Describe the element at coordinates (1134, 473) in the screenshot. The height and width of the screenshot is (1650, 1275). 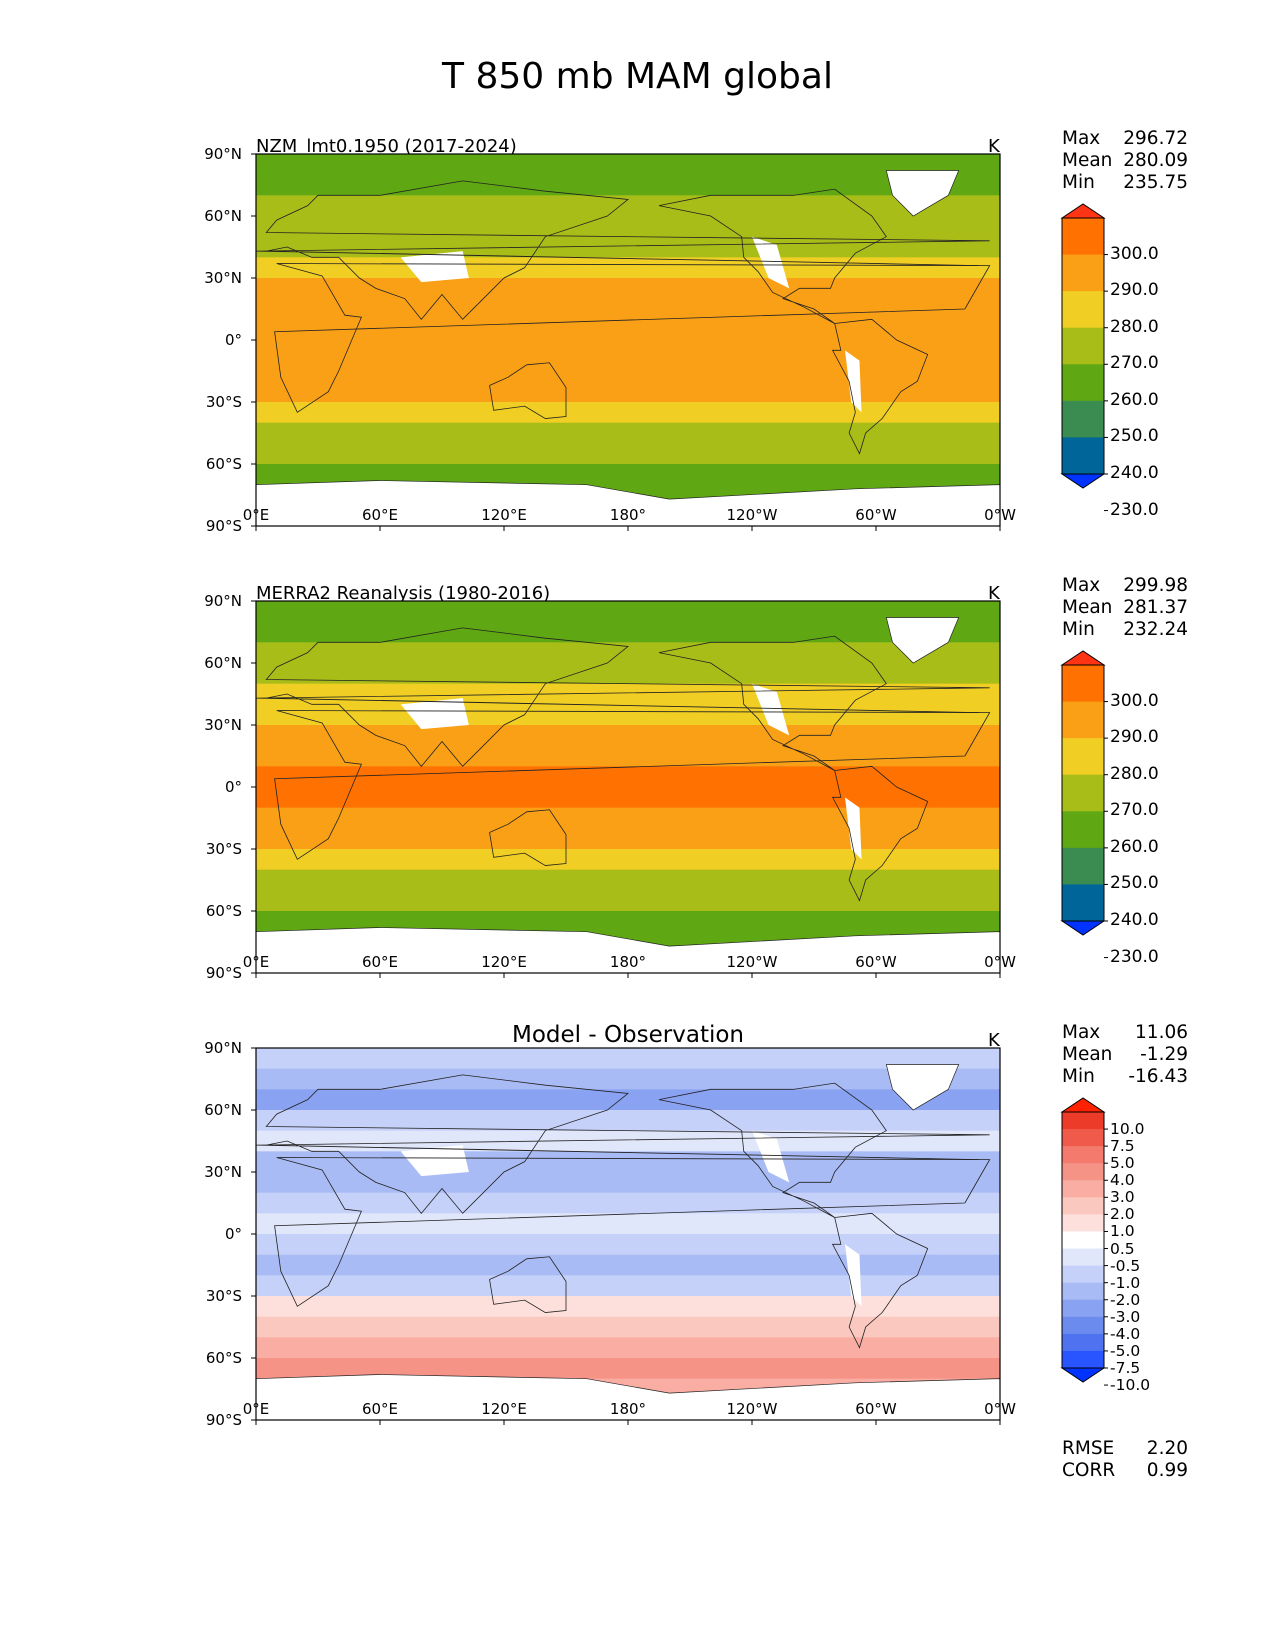
I see `colorbar-label: 240.0` at that location.